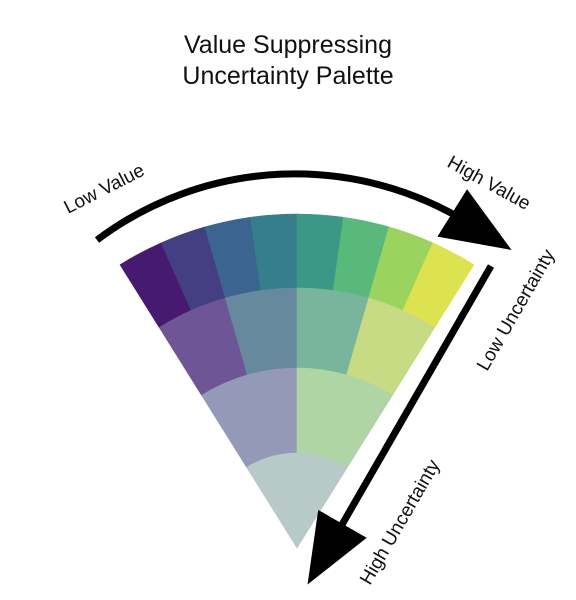 This screenshot has height=600, width=576. Describe the element at coordinates (288, 76) in the screenshot. I see `title-line-2: Uncertainty Palette` at that location.